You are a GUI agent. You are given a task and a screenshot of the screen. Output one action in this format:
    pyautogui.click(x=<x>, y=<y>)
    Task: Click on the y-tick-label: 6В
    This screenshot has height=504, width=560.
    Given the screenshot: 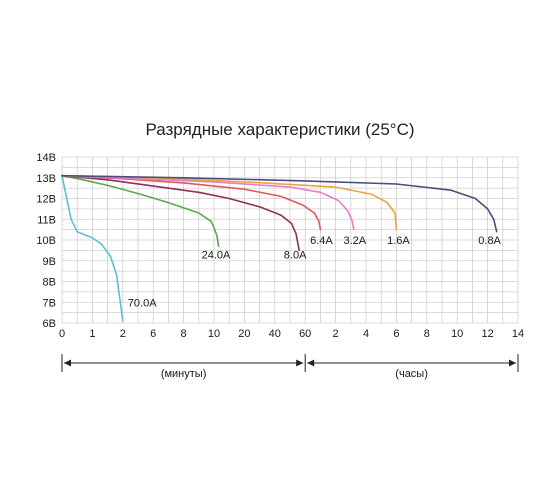 What is the action you would take?
    pyautogui.click(x=49, y=324)
    